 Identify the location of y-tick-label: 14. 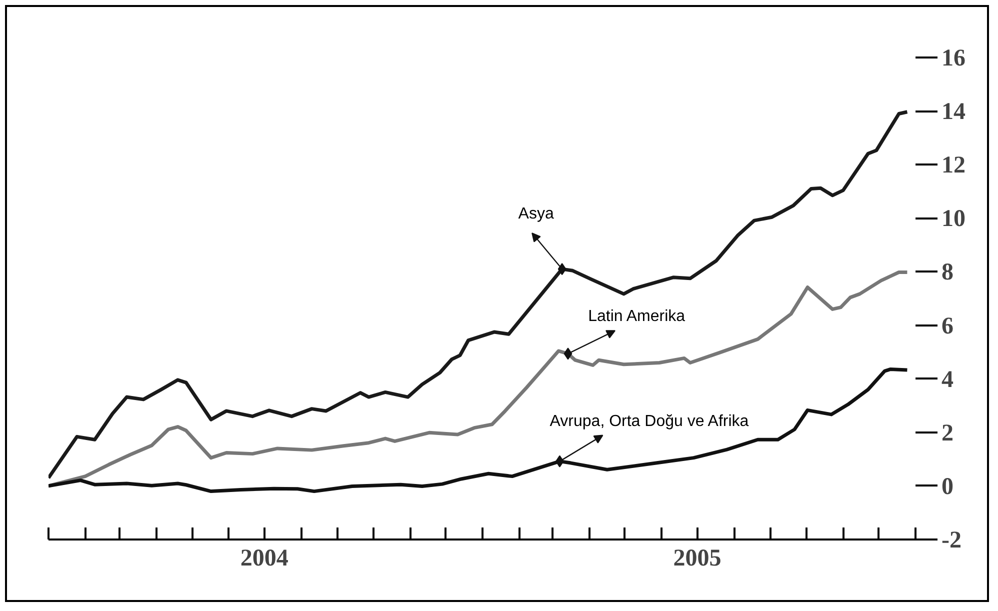
(954, 112).